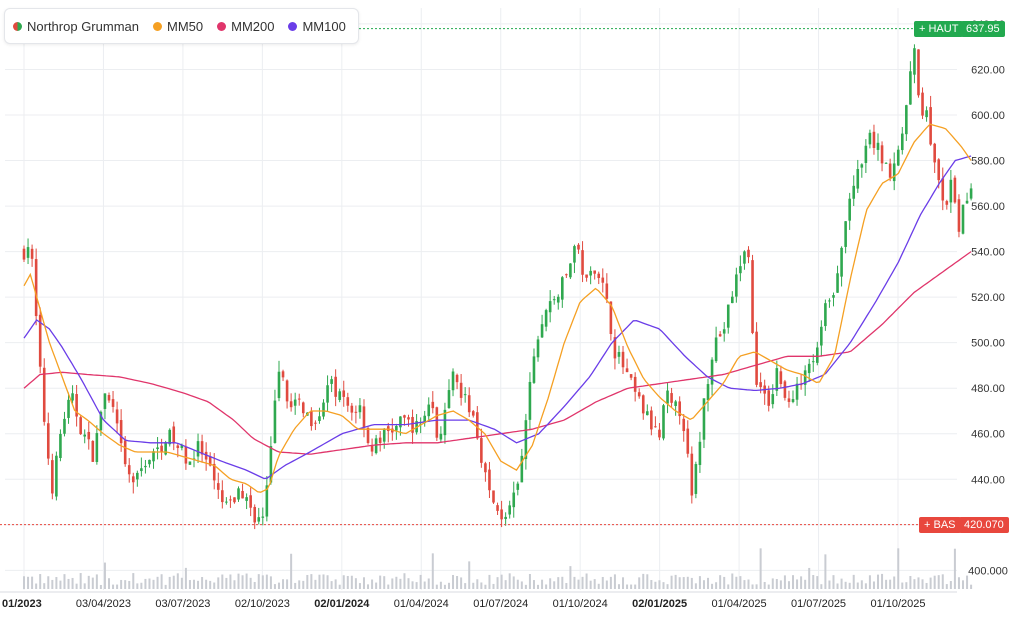 This screenshot has width=1024, height=619. Describe the element at coordinates (83, 26) in the screenshot. I see `legend-label: Northrop Grumman` at that location.